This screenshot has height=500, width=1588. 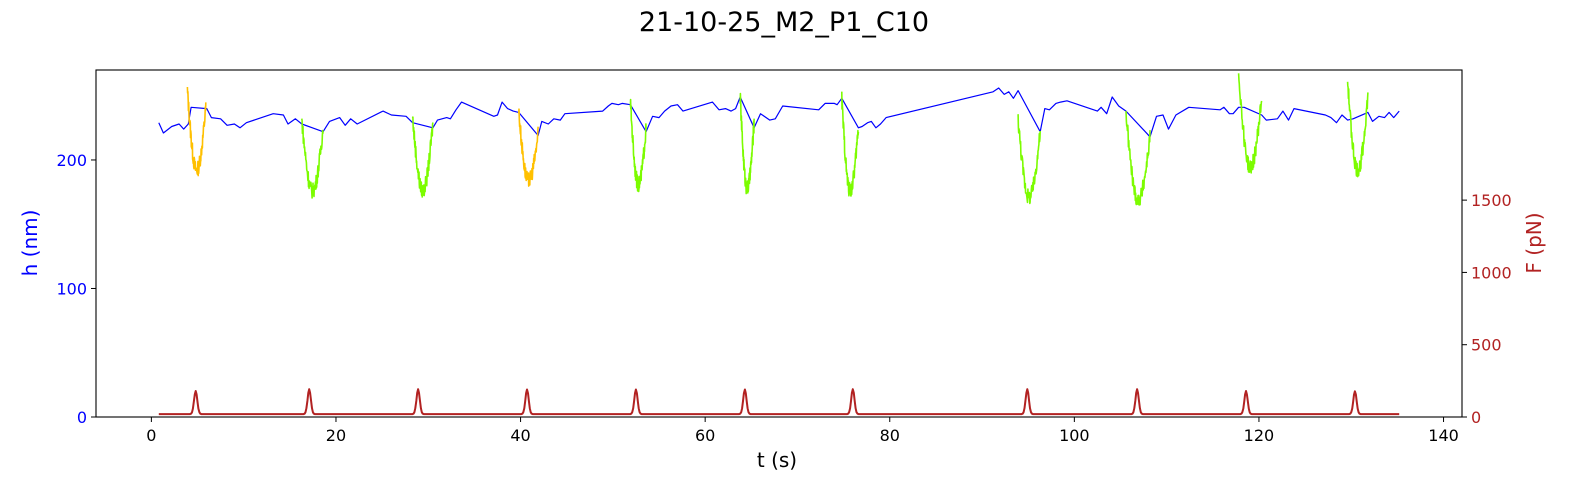 I want to click on height-trace, so click(x=779, y=112).